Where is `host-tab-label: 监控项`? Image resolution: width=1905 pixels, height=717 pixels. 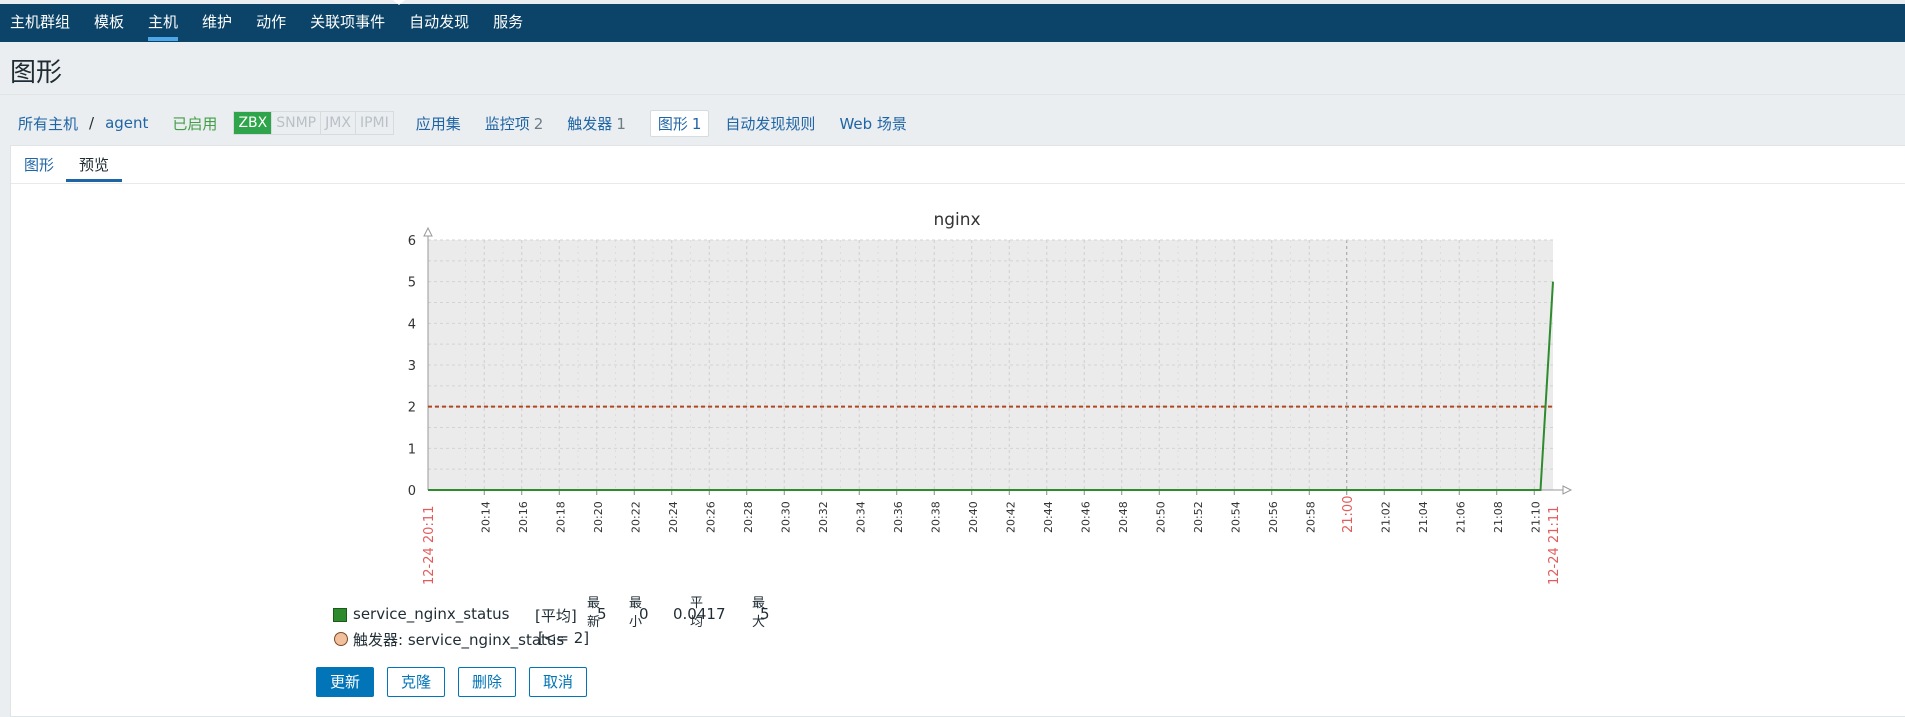 host-tab-label: 监控项 is located at coordinates (507, 123).